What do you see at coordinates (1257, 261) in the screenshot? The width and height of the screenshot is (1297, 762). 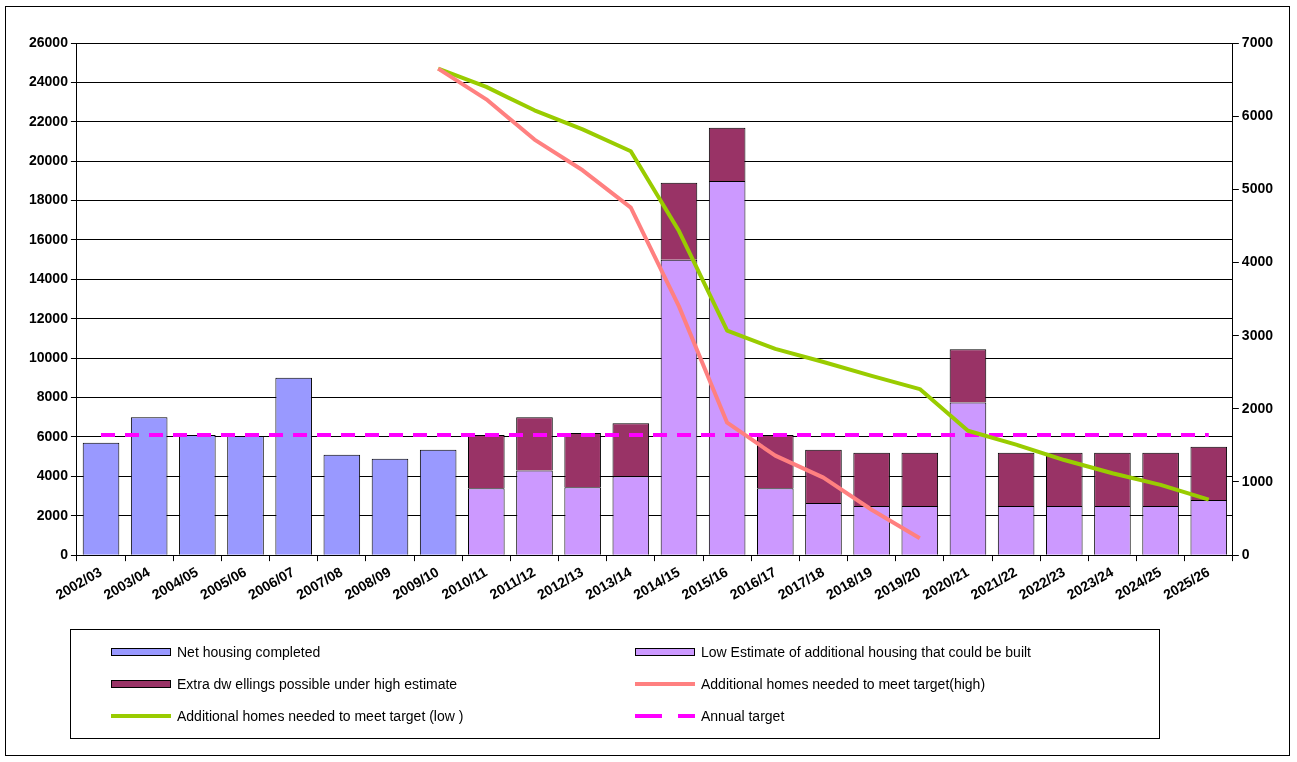 I see `y2-tick-label: 4000` at bounding box center [1257, 261].